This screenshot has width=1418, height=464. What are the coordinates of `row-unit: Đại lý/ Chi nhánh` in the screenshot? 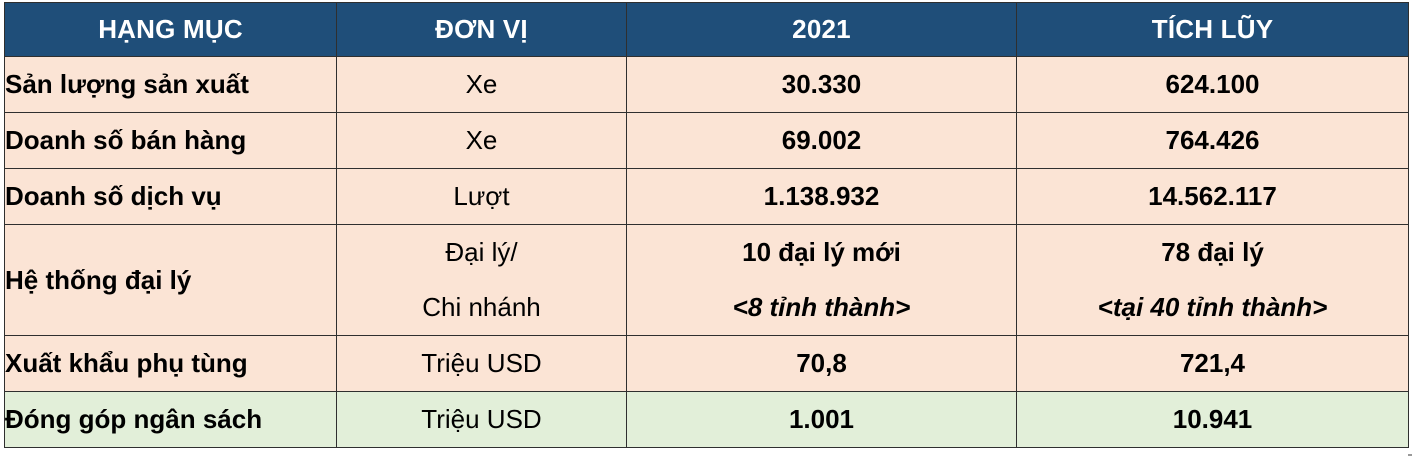 It's located at (481, 280).